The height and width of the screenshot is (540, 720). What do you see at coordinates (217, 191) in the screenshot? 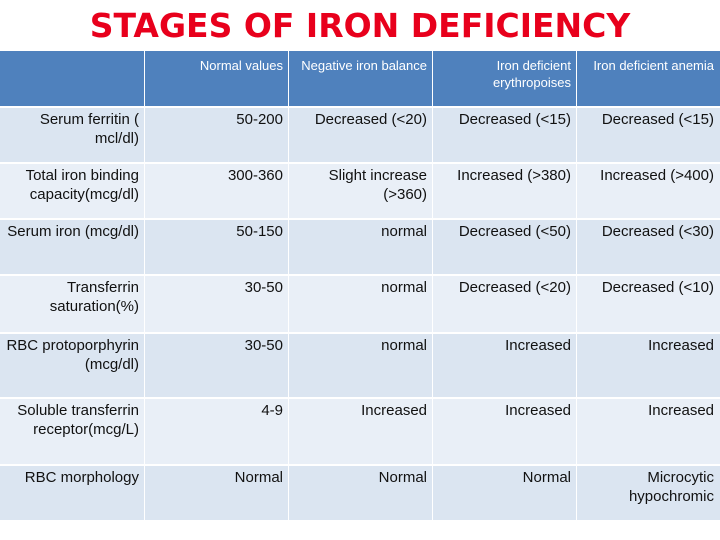
I see `table-cell: 300-360` at bounding box center [217, 191].